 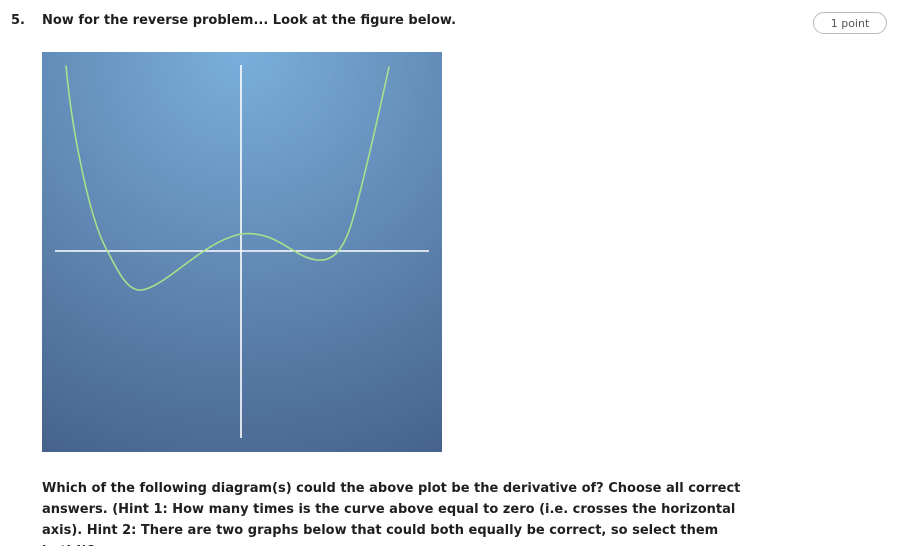 I want to click on derivative-curve, so click(x=227, y=178).